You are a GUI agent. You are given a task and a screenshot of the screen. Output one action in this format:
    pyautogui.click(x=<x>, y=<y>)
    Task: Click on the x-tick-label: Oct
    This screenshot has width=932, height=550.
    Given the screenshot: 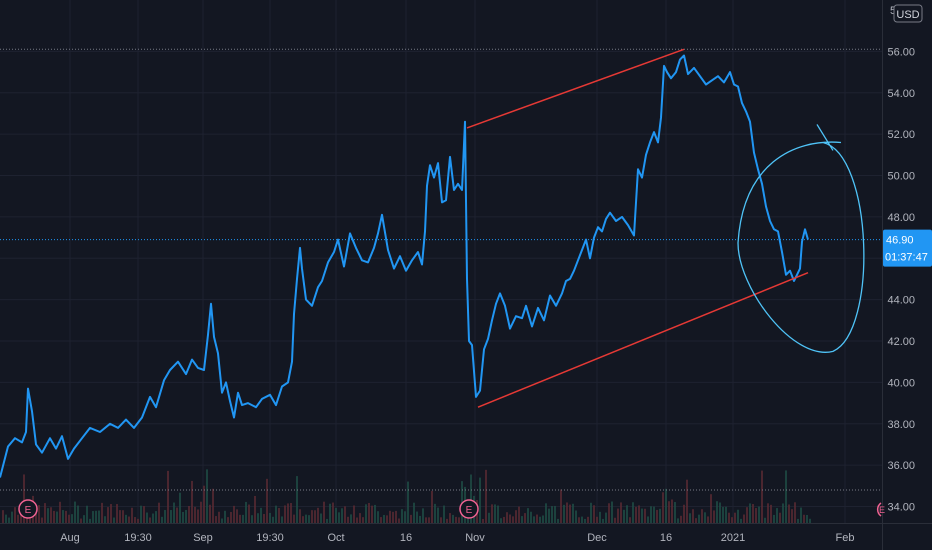 What is the action you would take?
    pyautogui.click(x=335, y=538)
    